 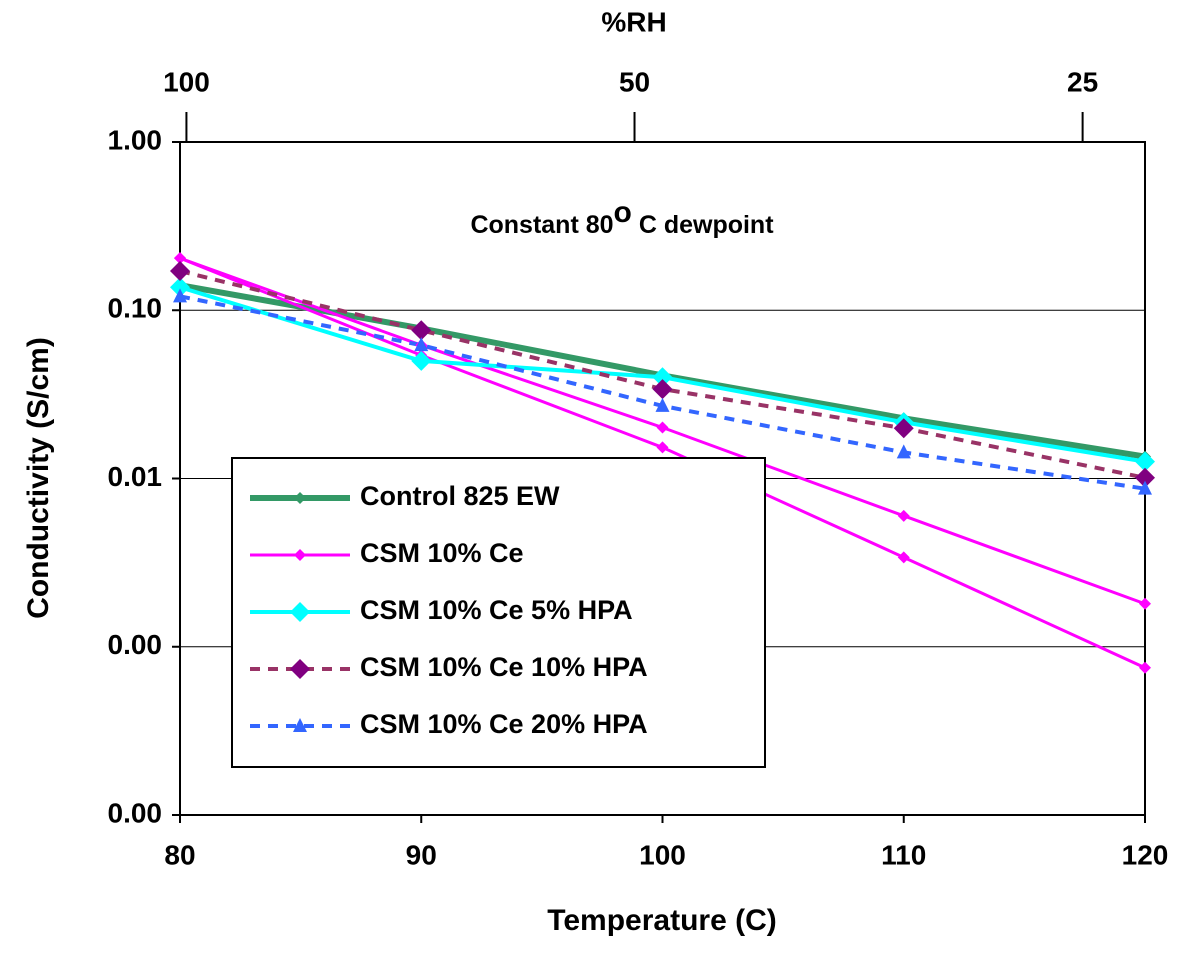 I want to click on x-axis-title: Temperature (C), so click(x=661, y=920).